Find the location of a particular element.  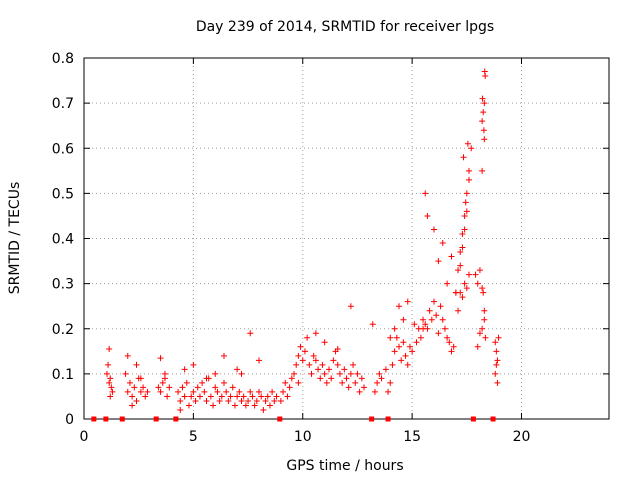

x-axis-label: GPS time / hours is located at coordinates (344, 466).